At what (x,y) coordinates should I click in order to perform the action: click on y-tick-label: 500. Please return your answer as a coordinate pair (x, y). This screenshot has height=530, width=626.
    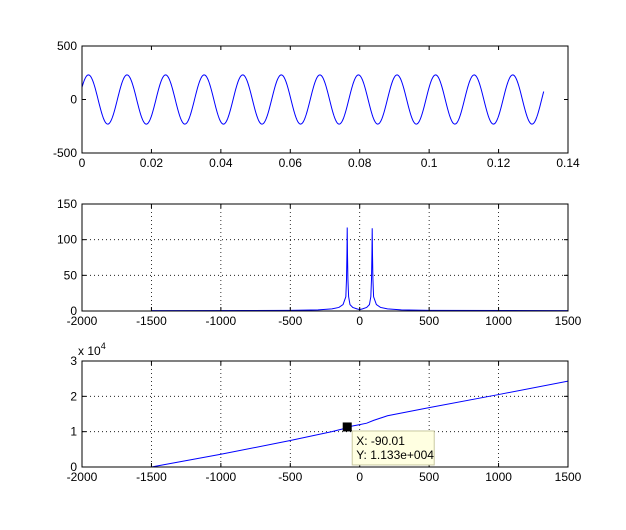
    Looking at the image, I should click on (67, 46).